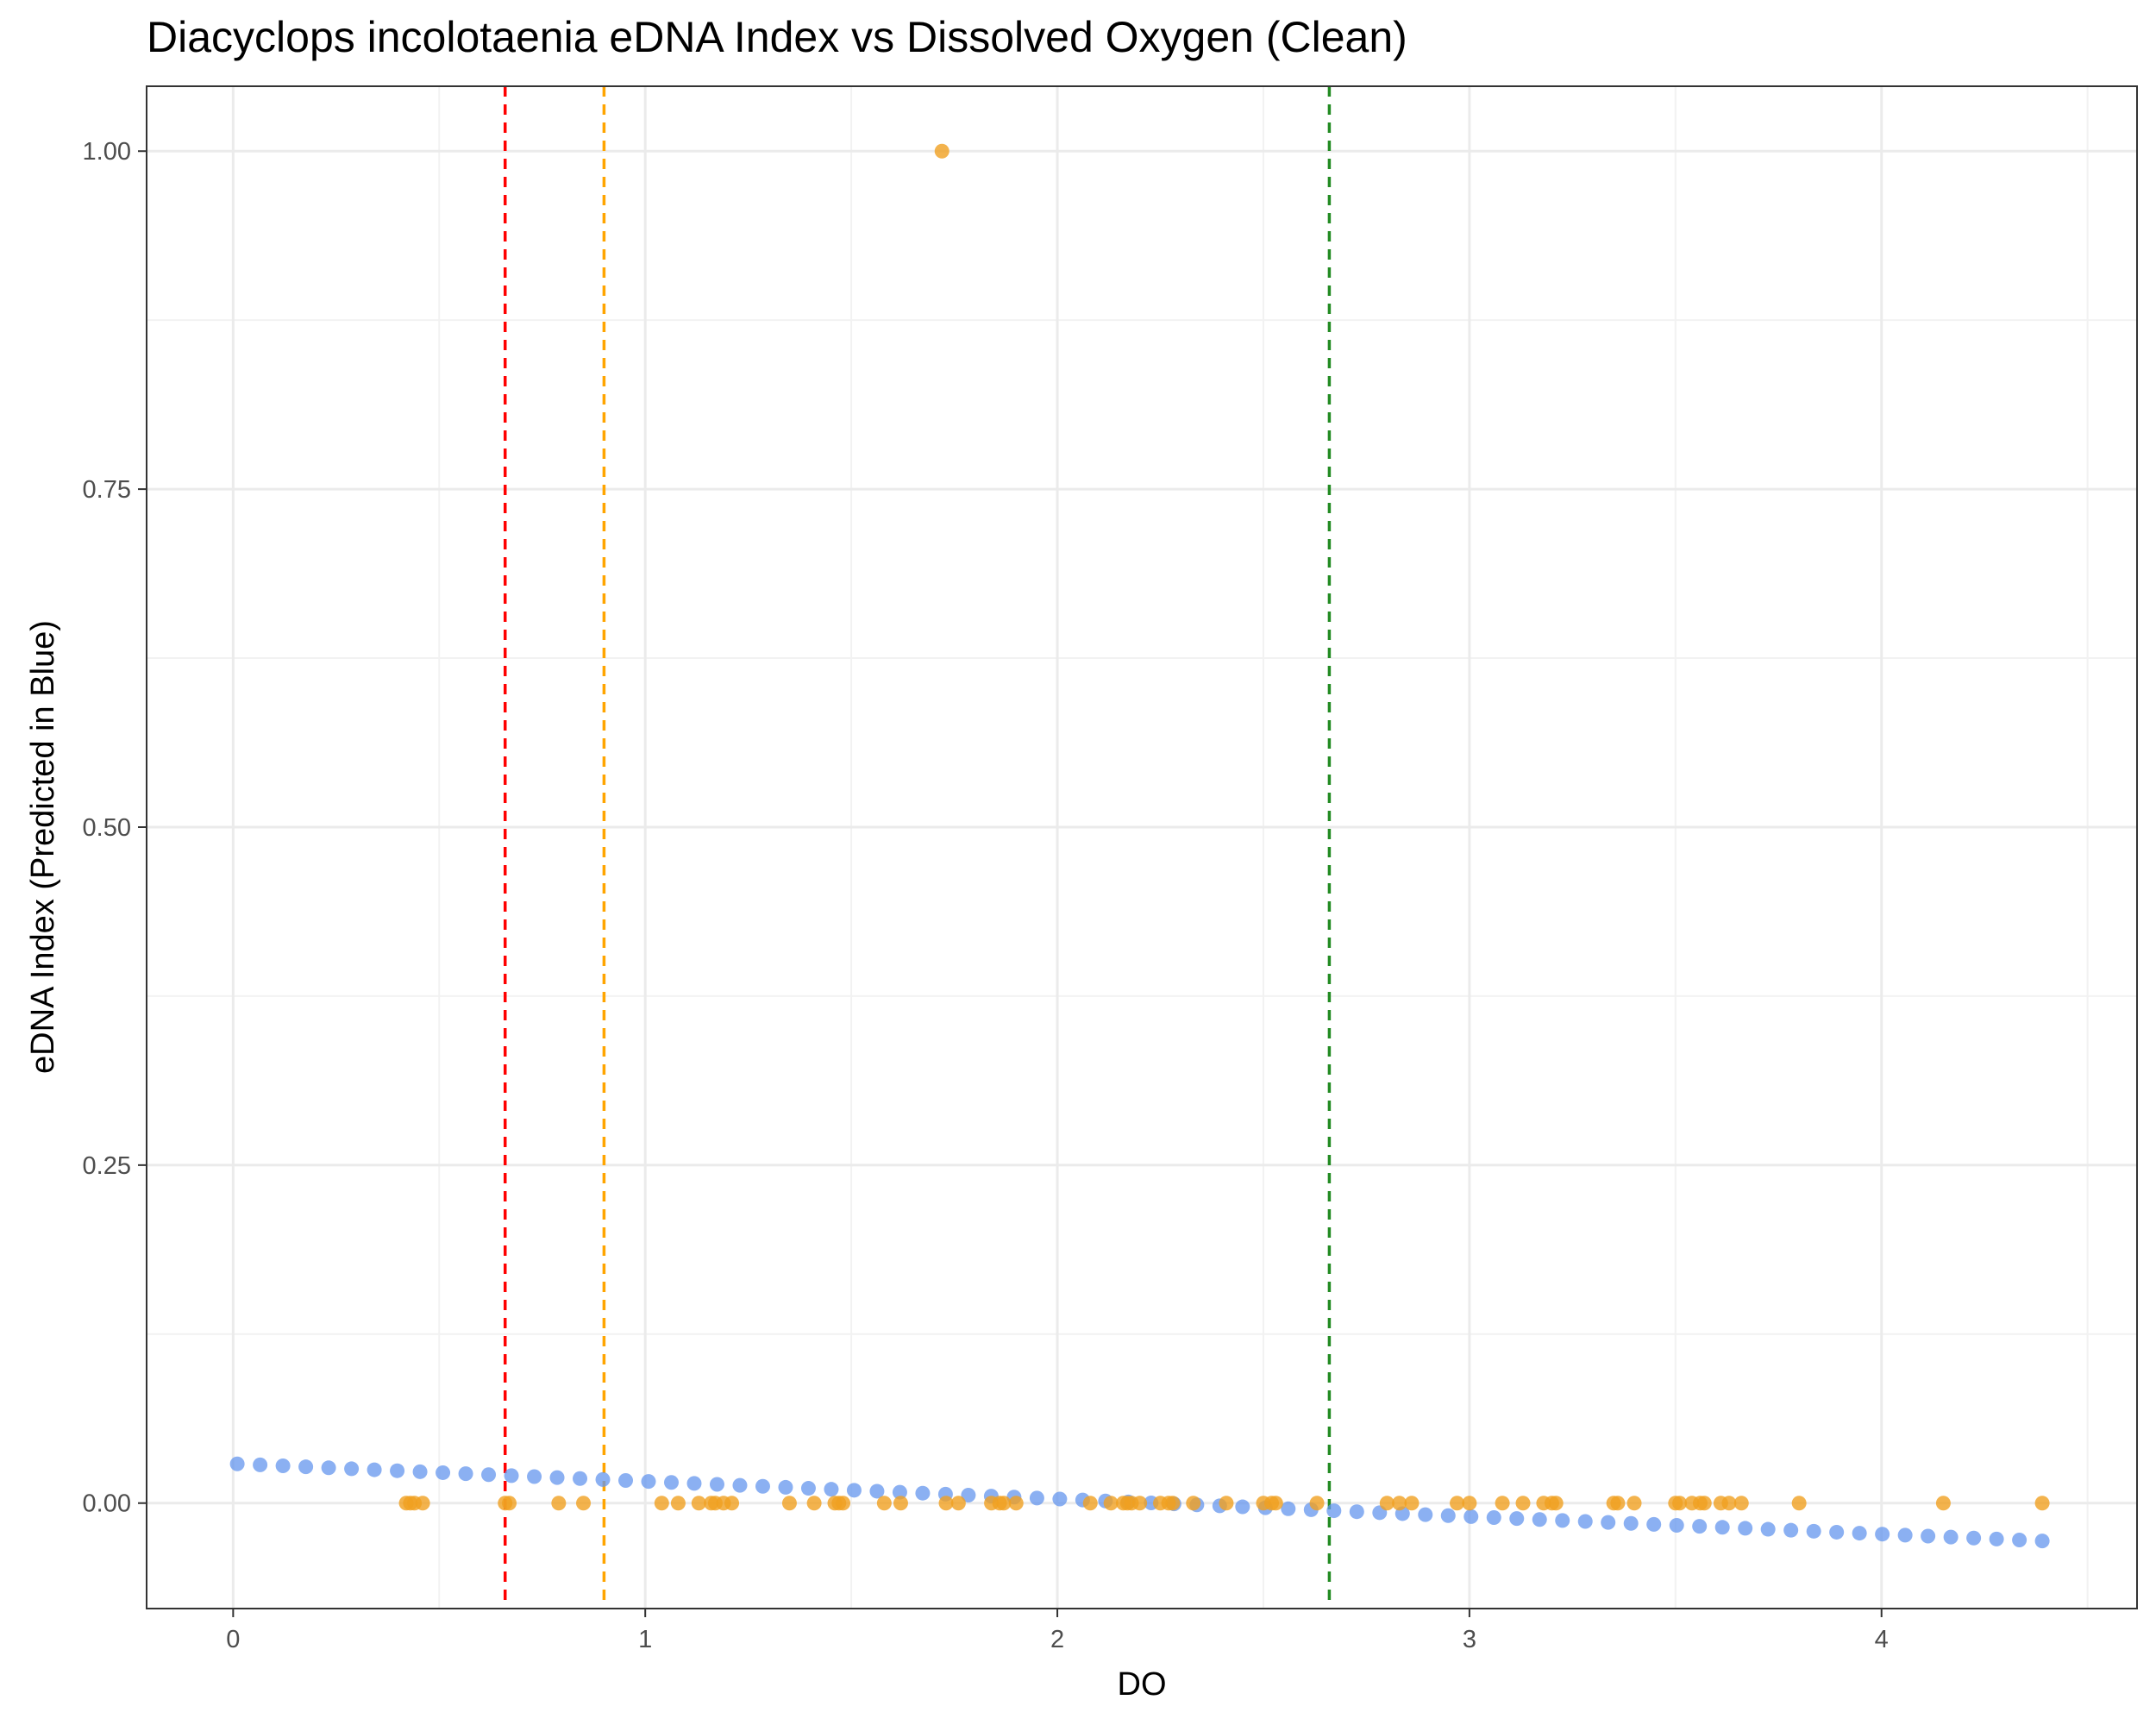 This screenshot has height=1725, width=2156. I want to click on y-tick-label: 0.00, so click(107, 1504).